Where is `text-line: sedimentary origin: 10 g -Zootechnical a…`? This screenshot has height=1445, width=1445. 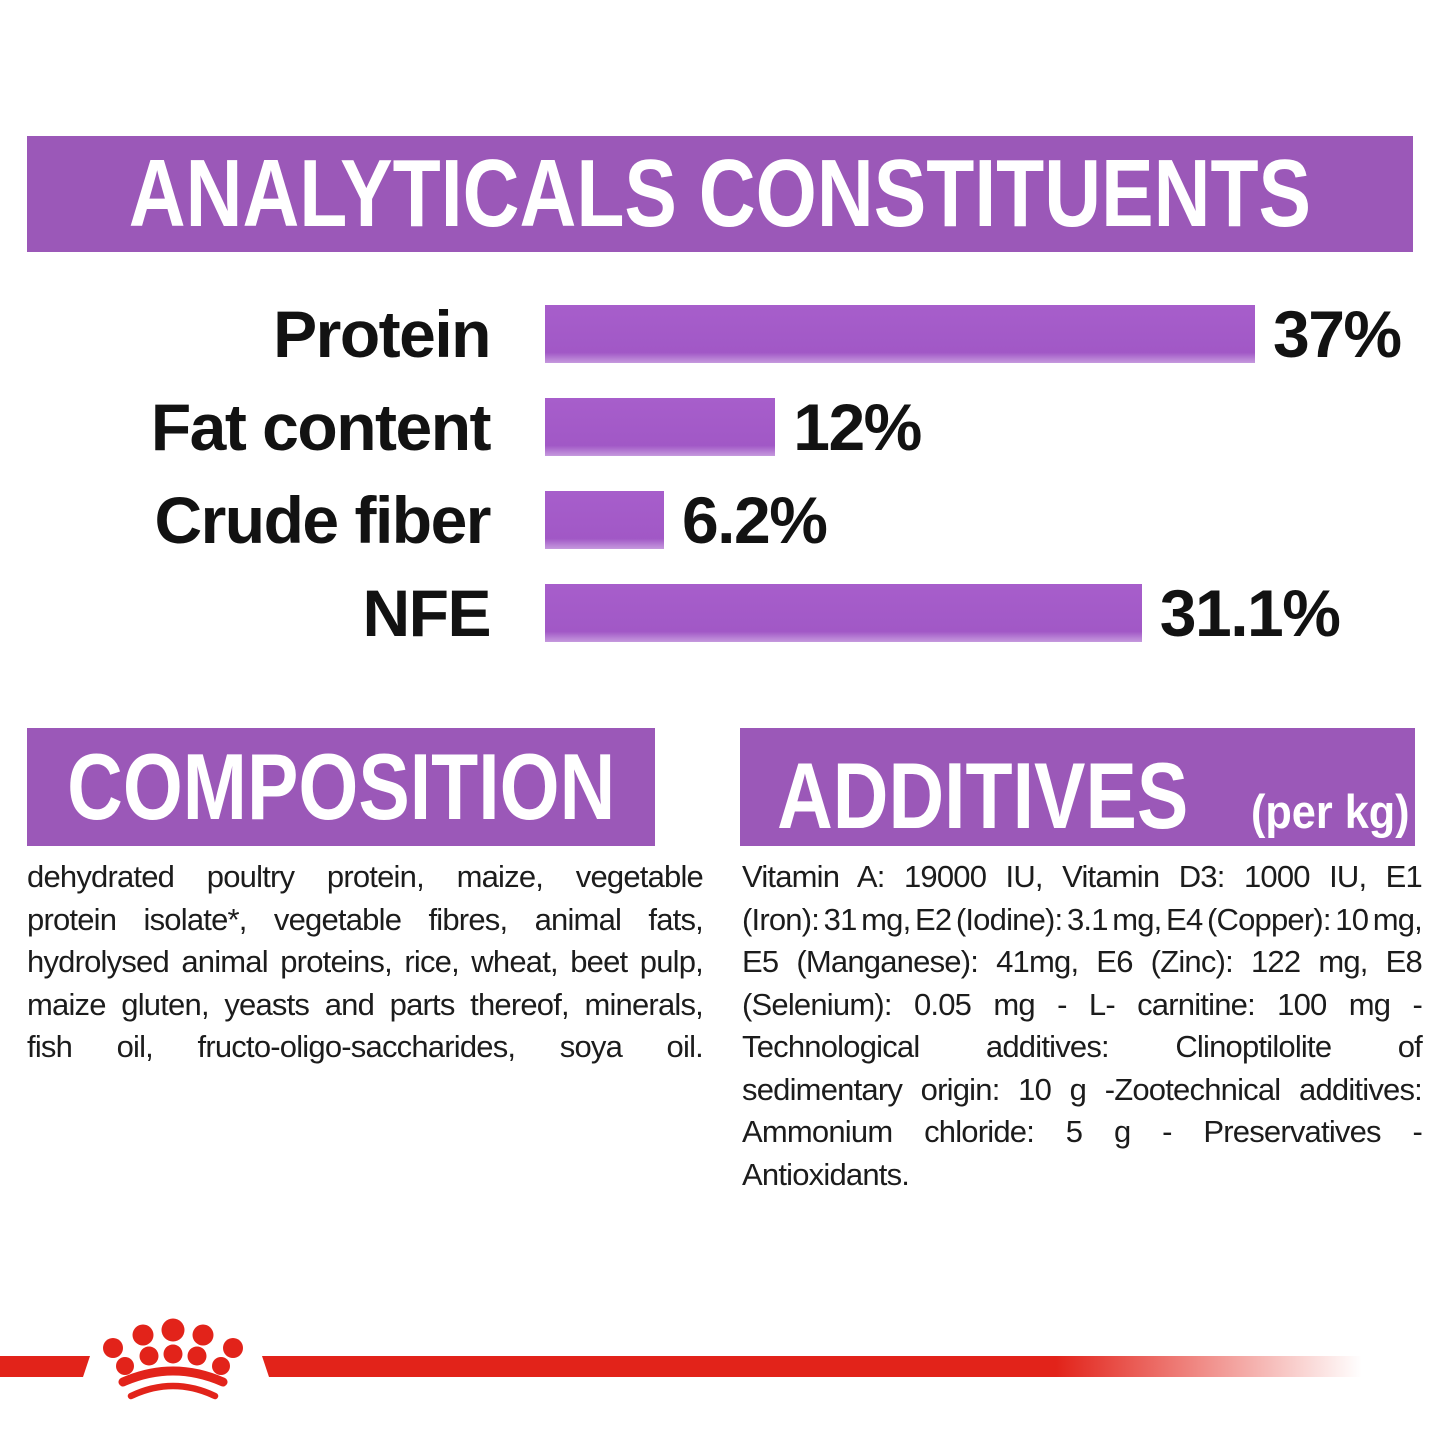
text-line: sedimentary origin: 10 g -Zootechnical a… is located at coordinates (1082, 1089).